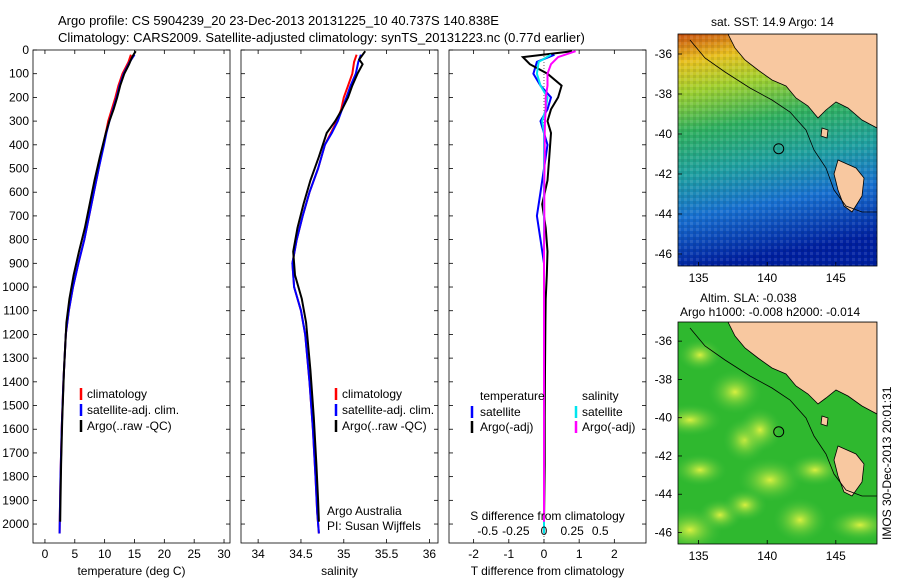 The width and height of the screenshot is (900, 580). What do you see at coordinates (15, 334) in the screenshot?
I see `y-tick-label: 1200` at bounding box center [15, 334].